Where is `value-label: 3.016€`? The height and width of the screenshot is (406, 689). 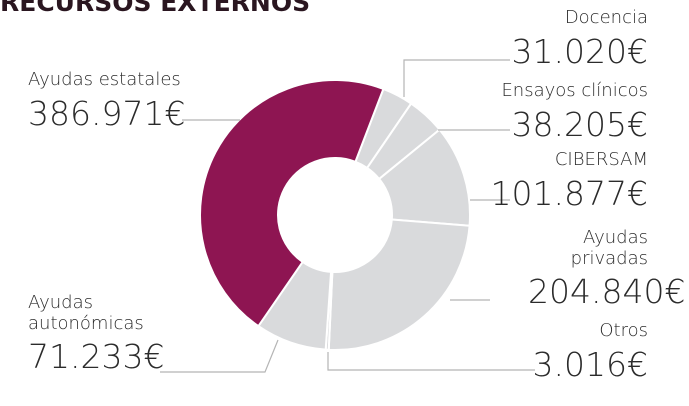 value-label: 3.016€ is located at coordinates (590, 364).